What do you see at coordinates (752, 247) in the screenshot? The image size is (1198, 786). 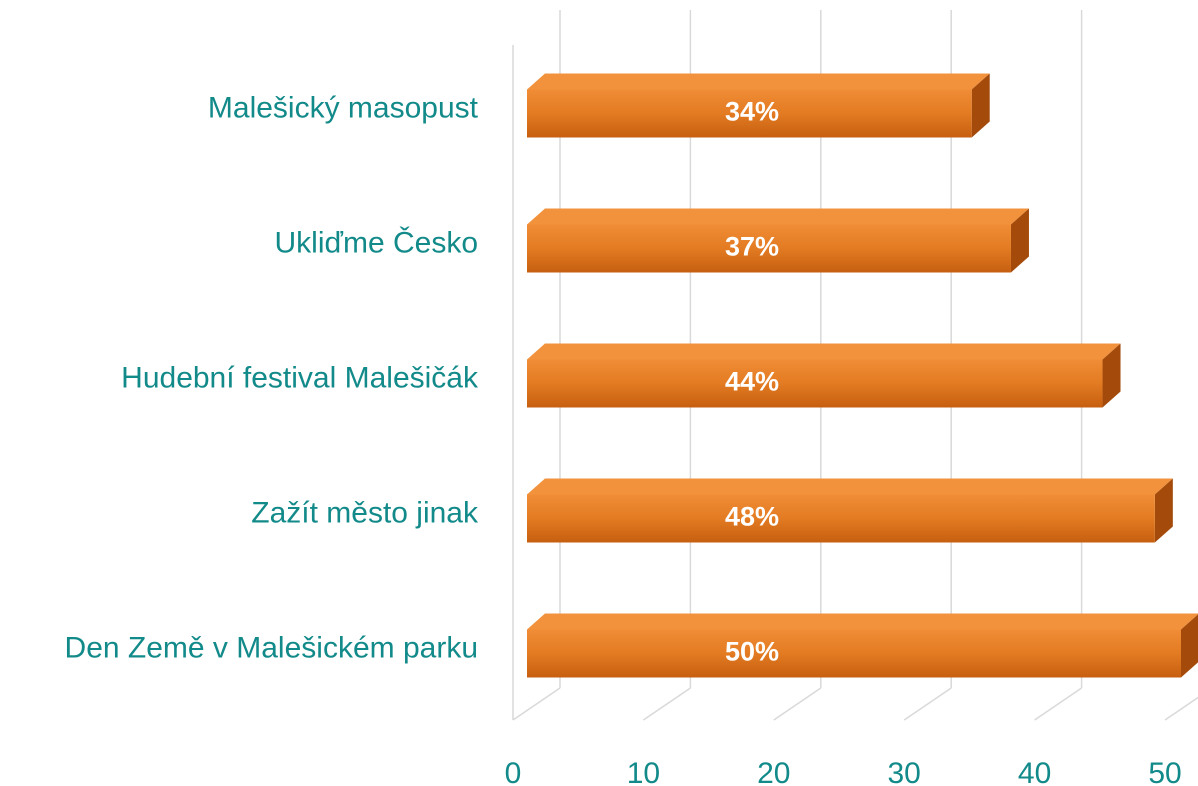 I see `value-label: 37%` at bounding box center [752, 247].